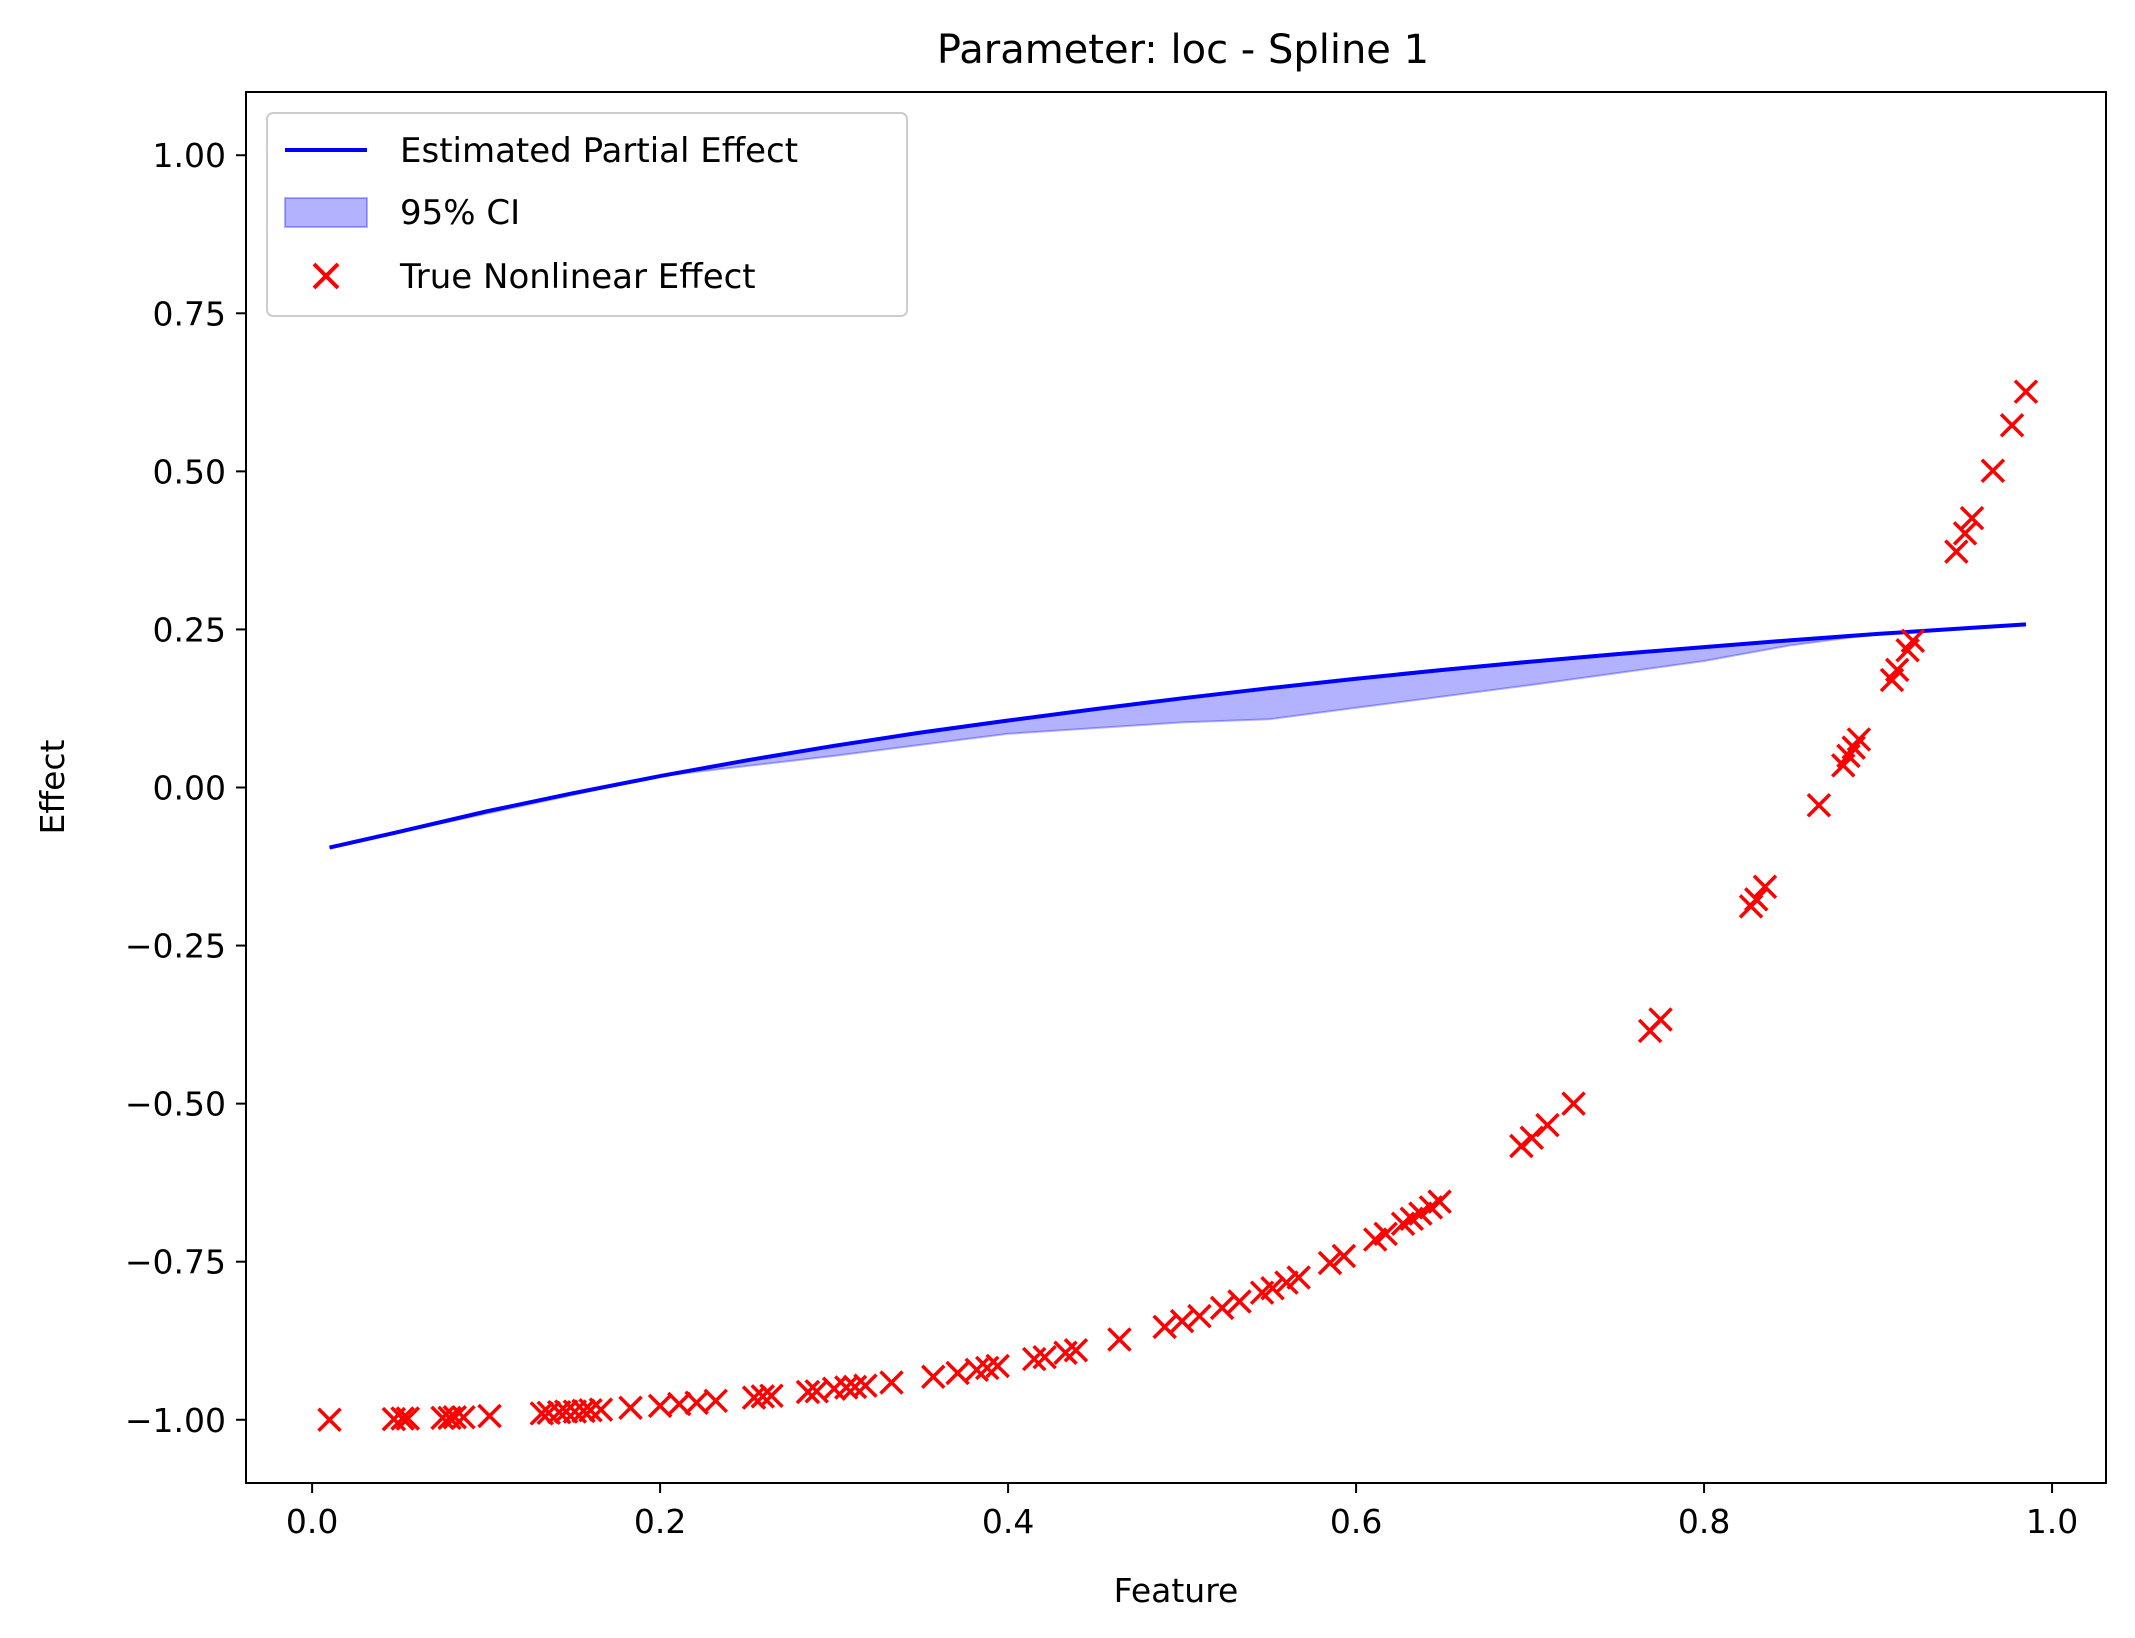  What do you see at coordinates (1182, 1512) in the screenshot?
I see `x-axis: 0.0 0.2 0.4 0.6 0.8 1.0` at bounding box center [1182, 1512].